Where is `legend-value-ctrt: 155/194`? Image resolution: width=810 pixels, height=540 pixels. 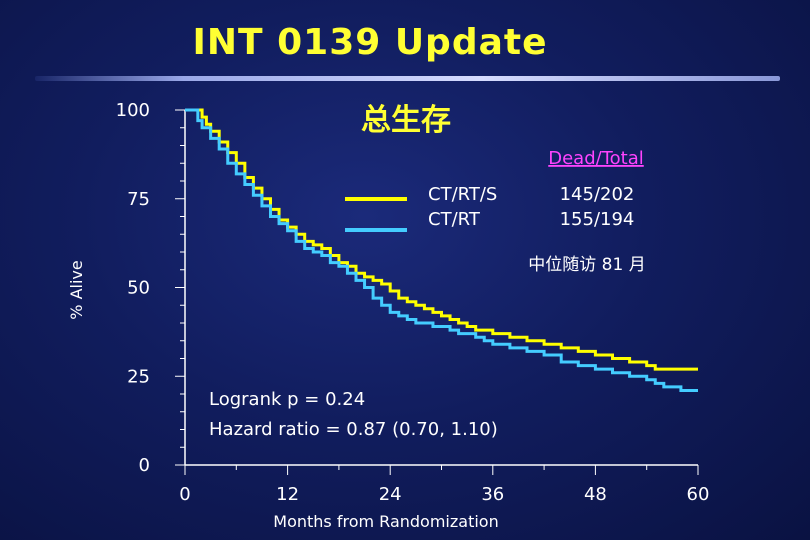
legend-value-ctrt: 155/194 is located at coordinates (597, 219).